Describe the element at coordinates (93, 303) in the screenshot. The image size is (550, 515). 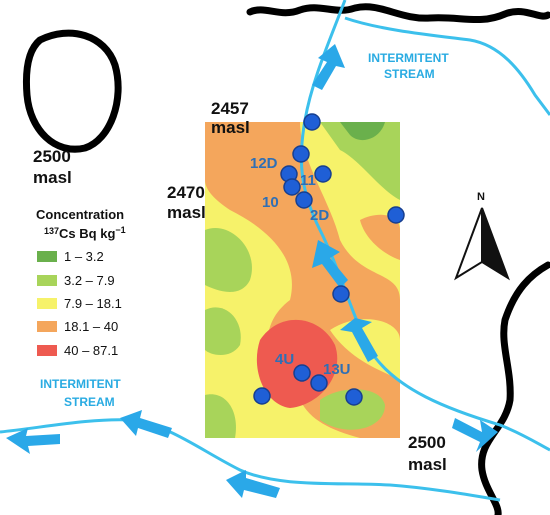
I see `legend-item: 7.9 – 18.1` at that location.